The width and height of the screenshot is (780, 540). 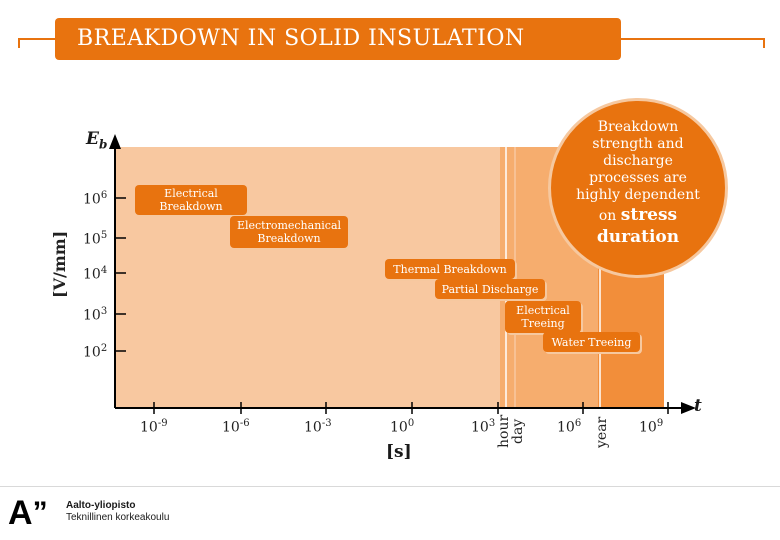 What do you see at coordinates (399, 452) in the screenshot?
I see `x-axis-unit: [s]` at bounding box center [399, 452].